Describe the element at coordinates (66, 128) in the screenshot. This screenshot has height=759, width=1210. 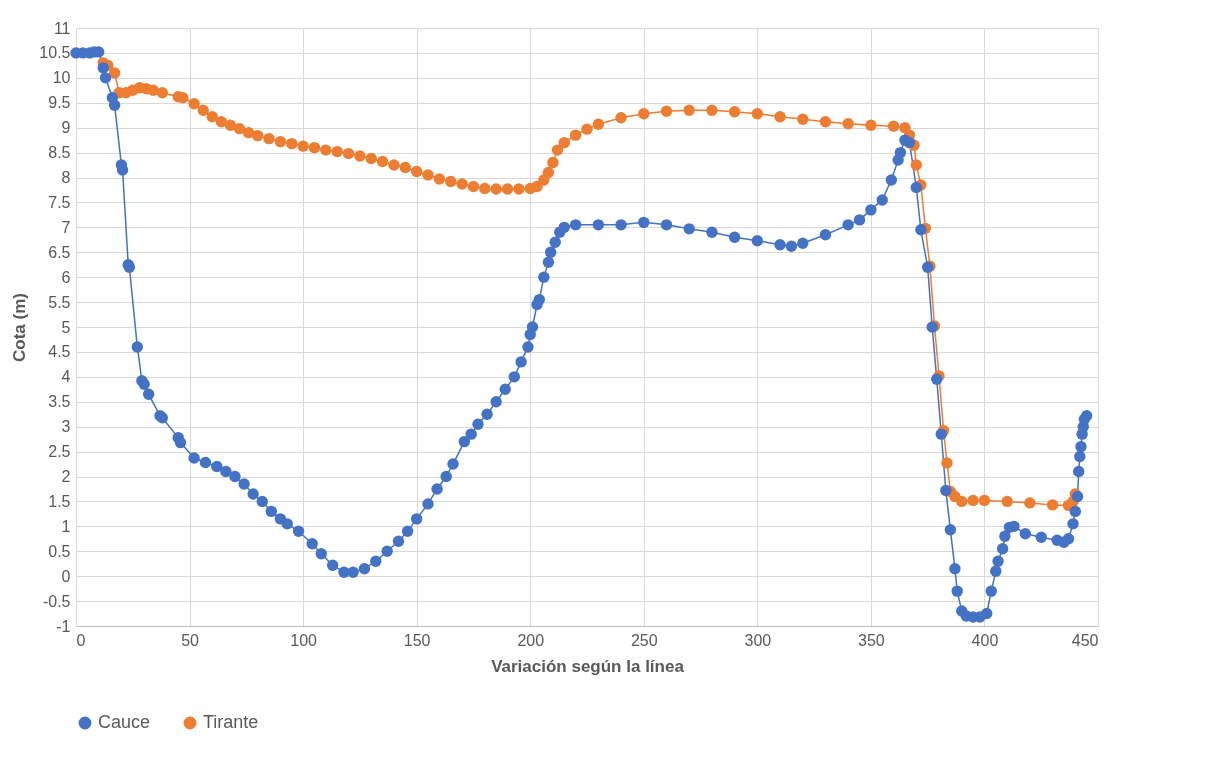
I see `y-tick-label: 9` at that location.